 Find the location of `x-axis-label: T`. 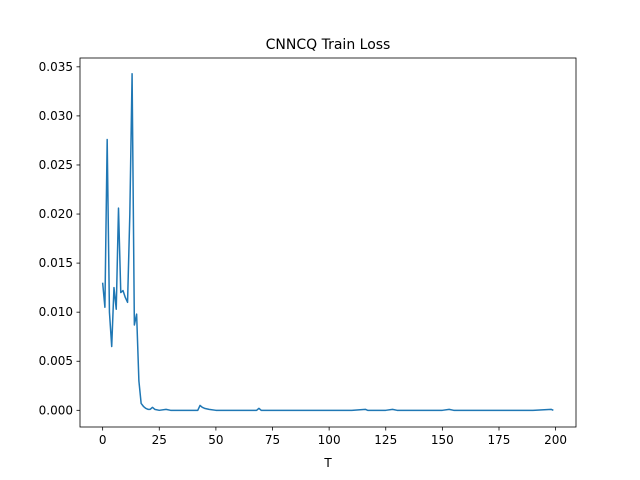

x-axis-label: T is located at coordinates (327, 463).